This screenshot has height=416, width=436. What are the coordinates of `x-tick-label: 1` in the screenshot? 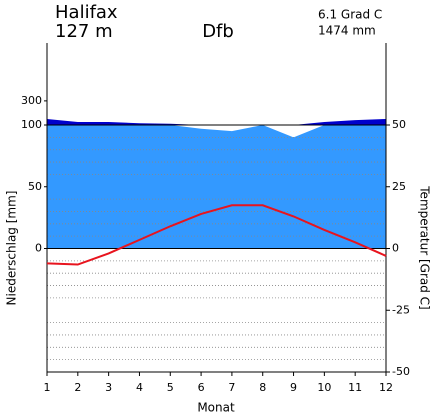 It's located at (47, 387).